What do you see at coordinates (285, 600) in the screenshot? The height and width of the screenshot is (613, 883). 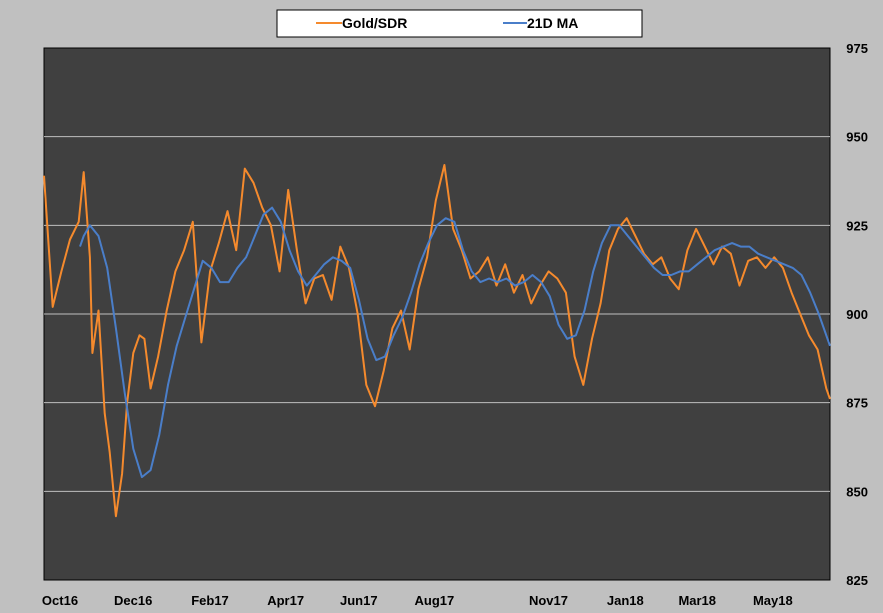 I see `x-tick-label-apr17: Apr17` at bounding box center [285, 600].